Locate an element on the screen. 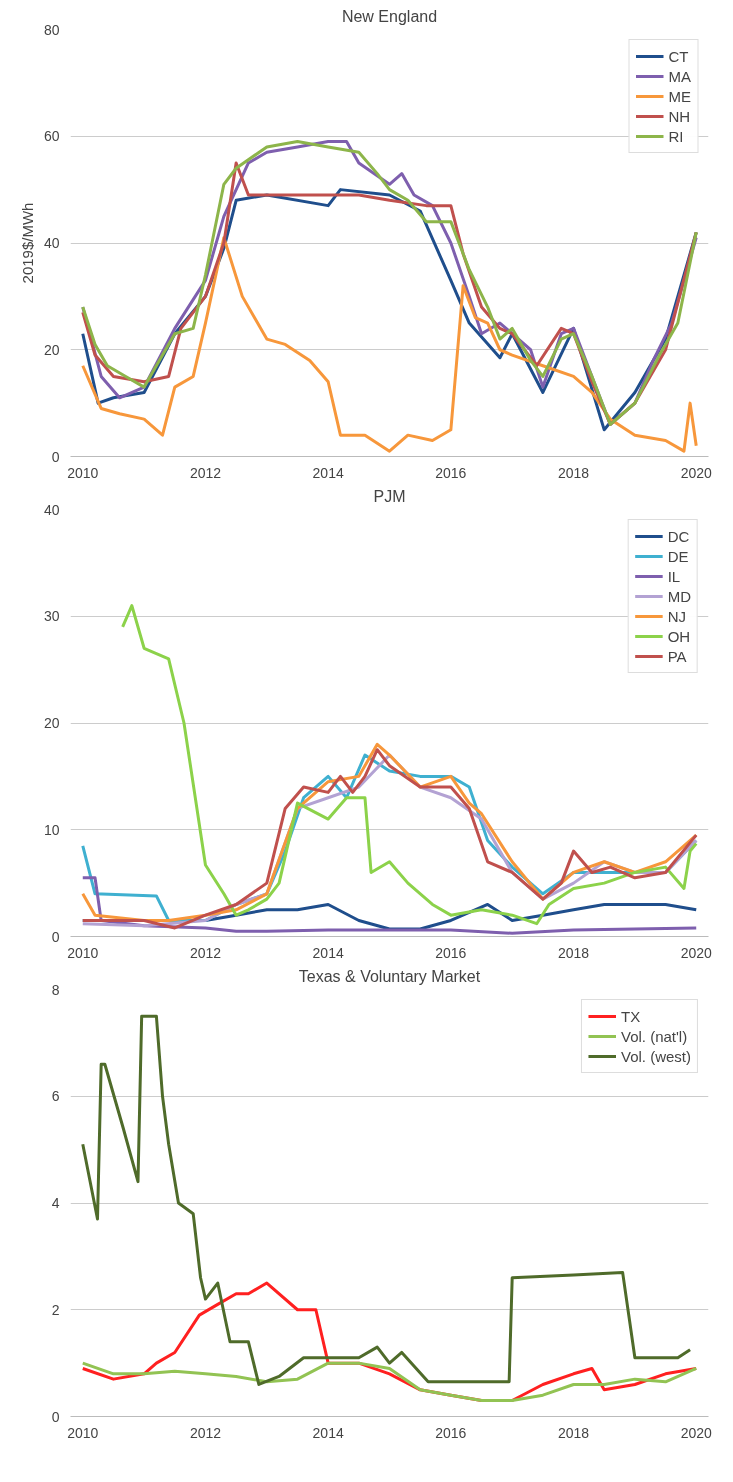  legend-label: DC is located at coordinates (678, 536).